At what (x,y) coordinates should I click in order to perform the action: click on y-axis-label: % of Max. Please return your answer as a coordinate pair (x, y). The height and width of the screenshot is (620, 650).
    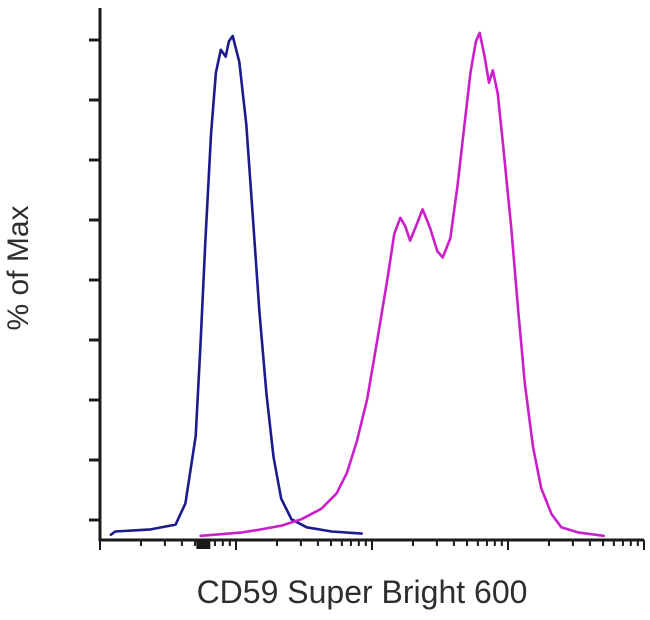
    Looking at the image, I should click on (18, 267).